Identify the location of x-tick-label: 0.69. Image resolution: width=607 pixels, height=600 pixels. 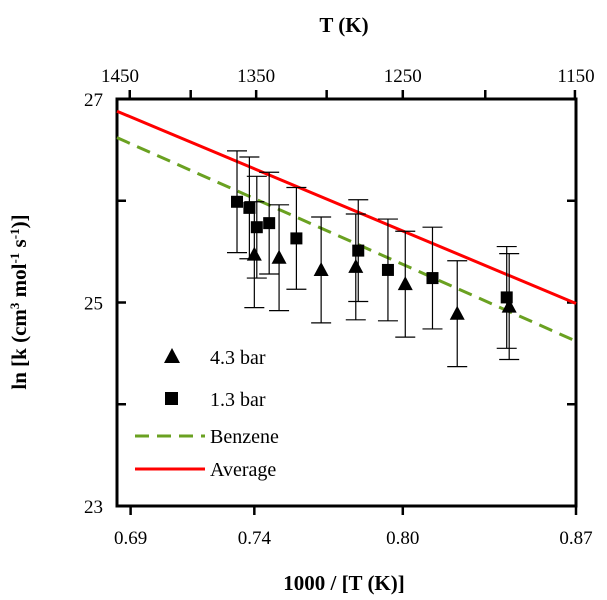
(130, 538).